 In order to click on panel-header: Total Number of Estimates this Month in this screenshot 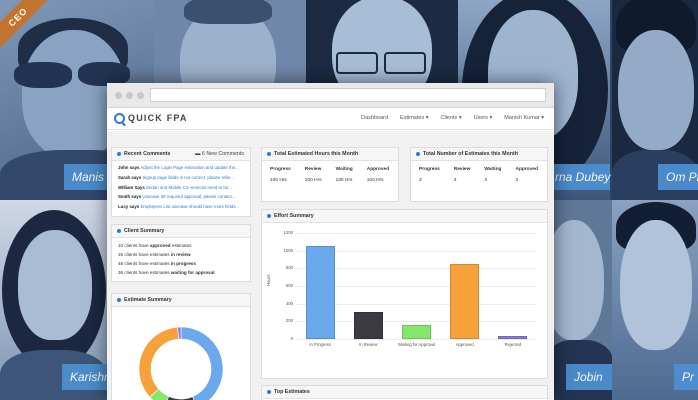, I will do `click(479, 154)`.